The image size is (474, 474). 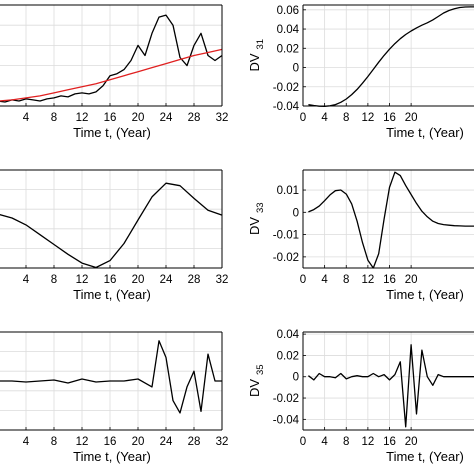 I want to click on y-axis-label-subscript: 31, so click(x=260, y=44).